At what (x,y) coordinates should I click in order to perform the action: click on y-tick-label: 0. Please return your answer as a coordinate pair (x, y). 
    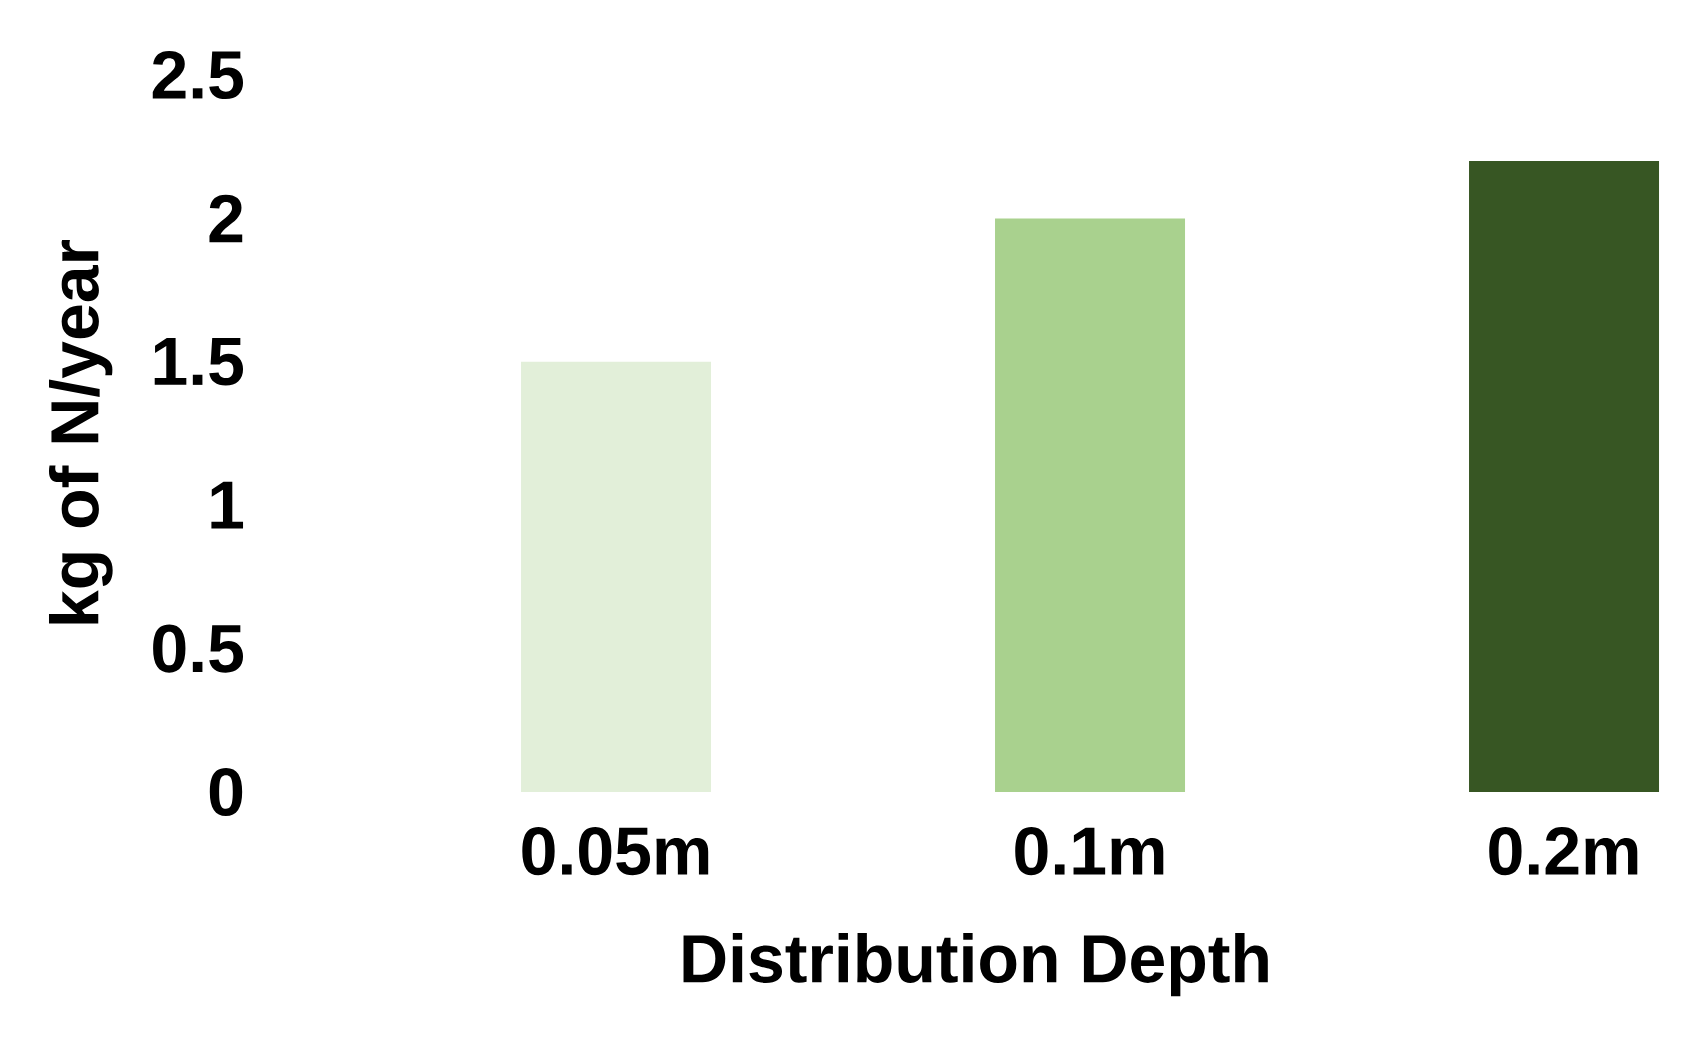
    Looking at the image, I should click on (226, 792).